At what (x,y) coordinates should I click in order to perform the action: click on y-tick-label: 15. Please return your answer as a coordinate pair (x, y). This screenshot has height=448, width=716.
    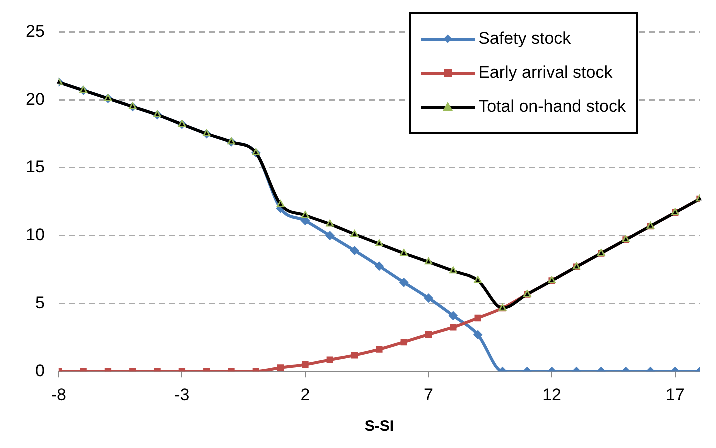
    Looking at the image, I should click on (35, 167).